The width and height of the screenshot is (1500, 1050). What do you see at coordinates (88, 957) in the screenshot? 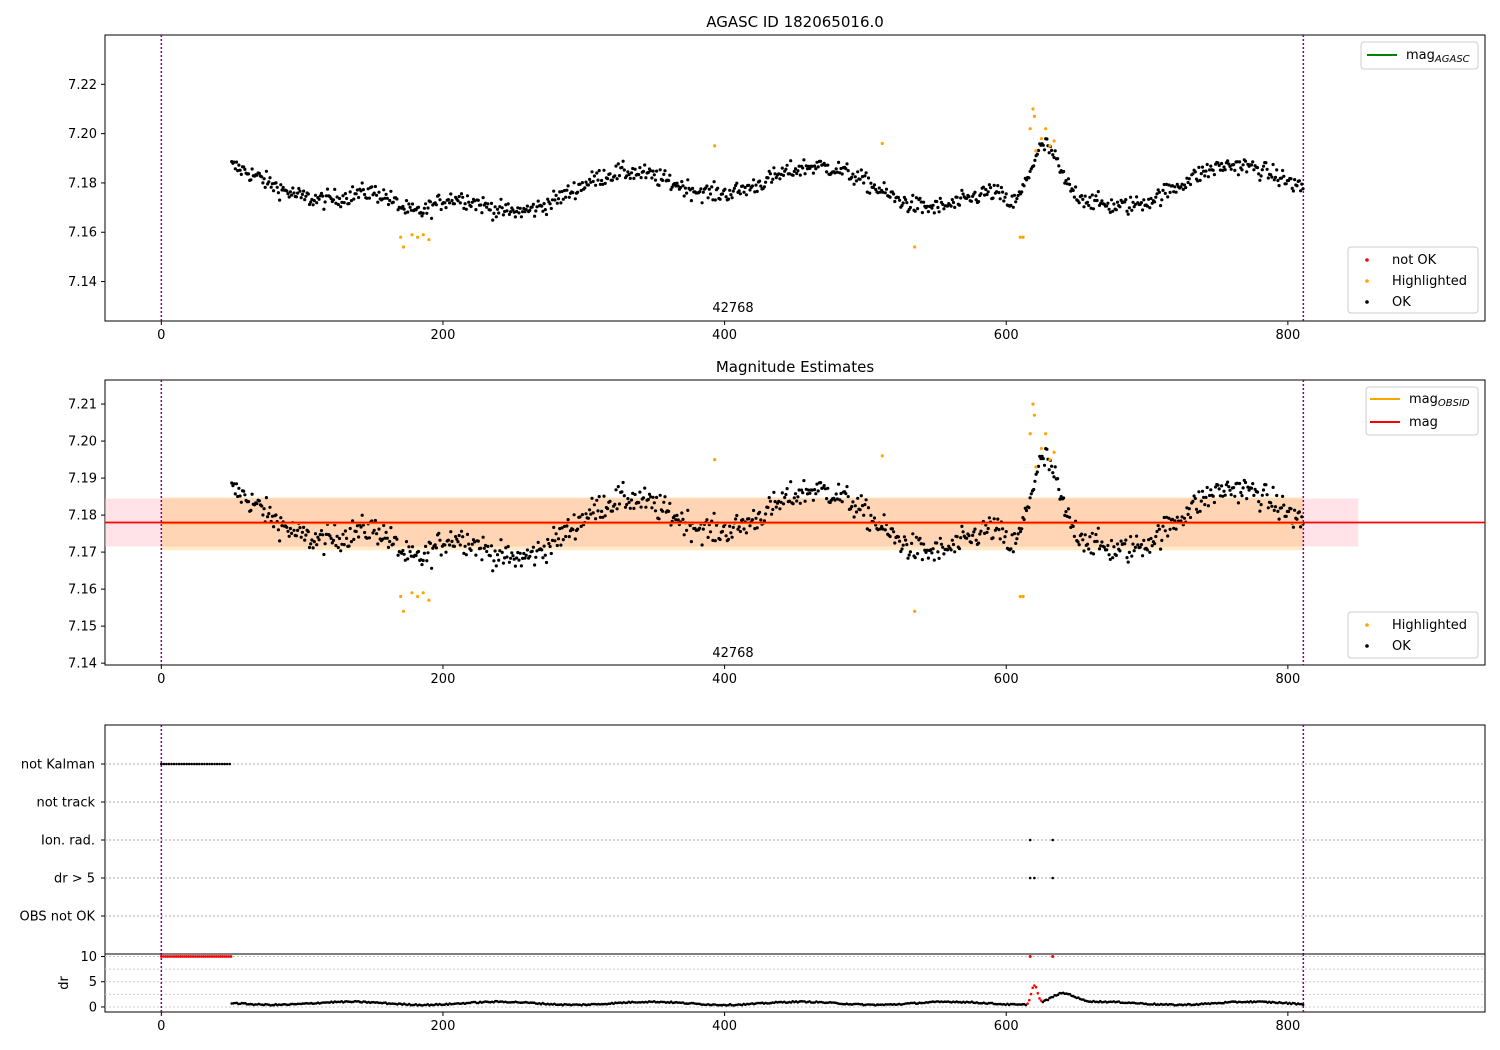
I see `y-tick-label: 10` at bounding box center [88, 957].